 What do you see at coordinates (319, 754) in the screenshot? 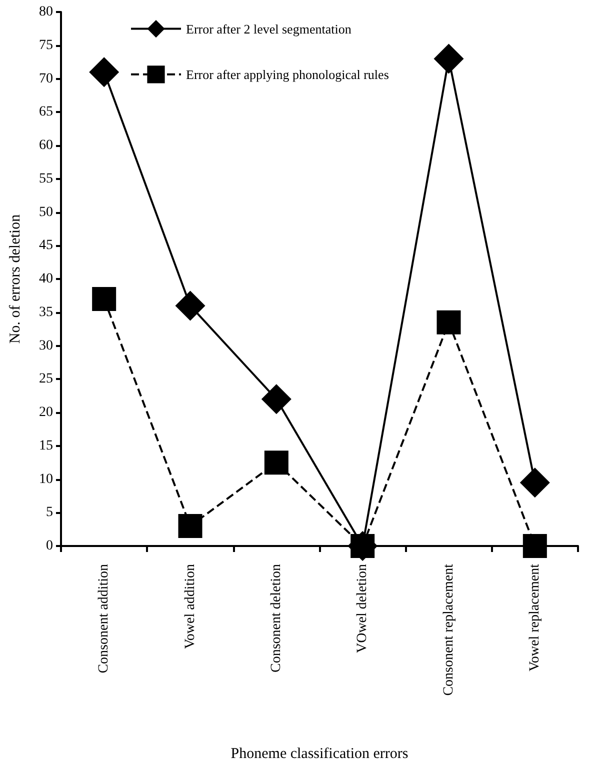
I see `x-axis-title: Phoneme classification errors` at bounding box center [319, 754].